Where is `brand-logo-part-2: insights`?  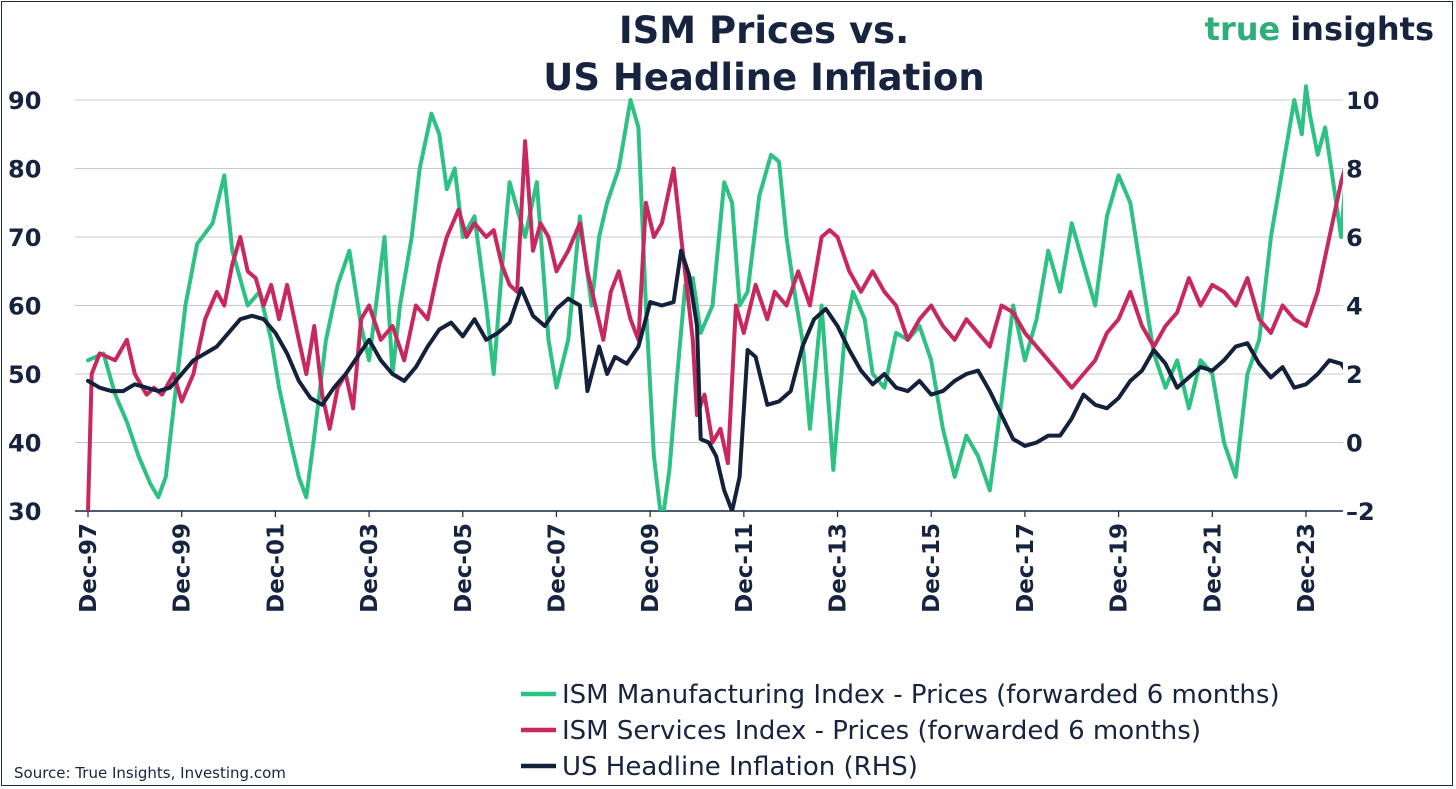 brand-logo-part-2: insights is located at coordinates (1362, 29).